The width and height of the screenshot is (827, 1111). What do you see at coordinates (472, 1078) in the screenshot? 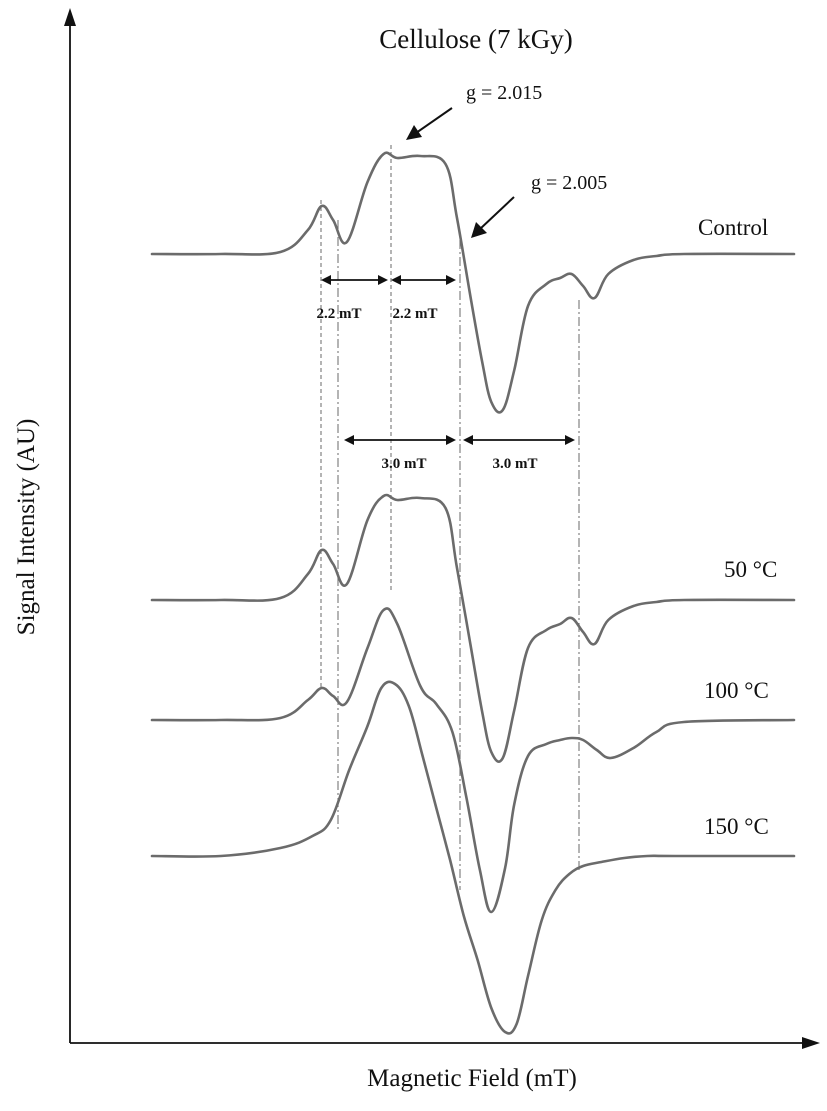
I see `x-axis-title: Magnetic Field (mT)` at bounding box center [472, 1078].